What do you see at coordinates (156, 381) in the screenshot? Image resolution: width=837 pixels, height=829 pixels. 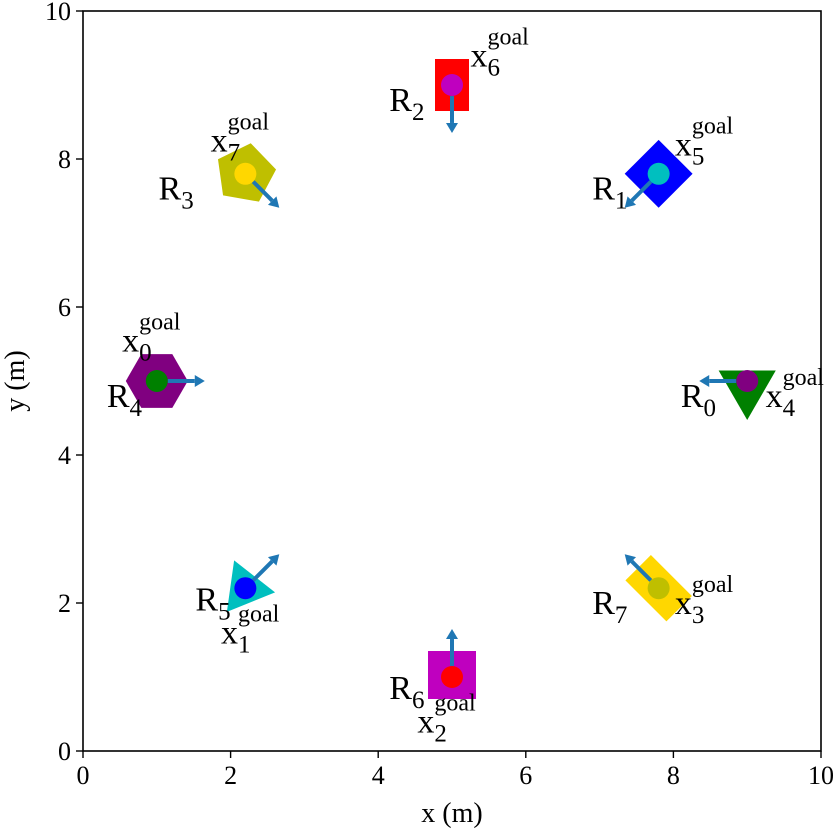 I see `goal-0-marker` at bounding box center [156, 381].